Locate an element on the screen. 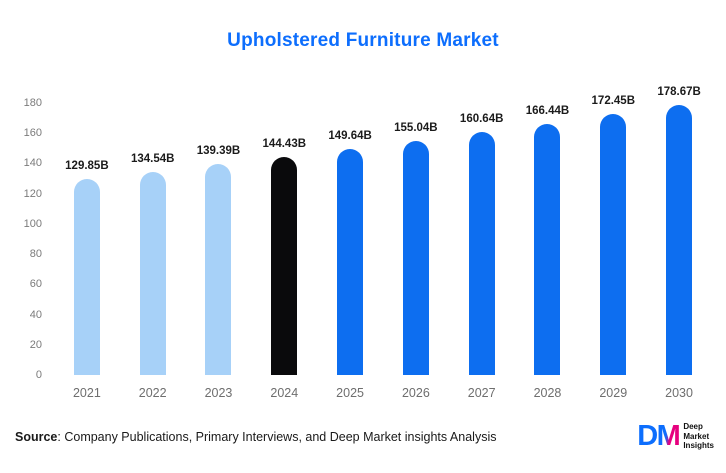 This screenshot has width=726, height=473. bar-slot: 134.54B is located at coordinates (153, 239).